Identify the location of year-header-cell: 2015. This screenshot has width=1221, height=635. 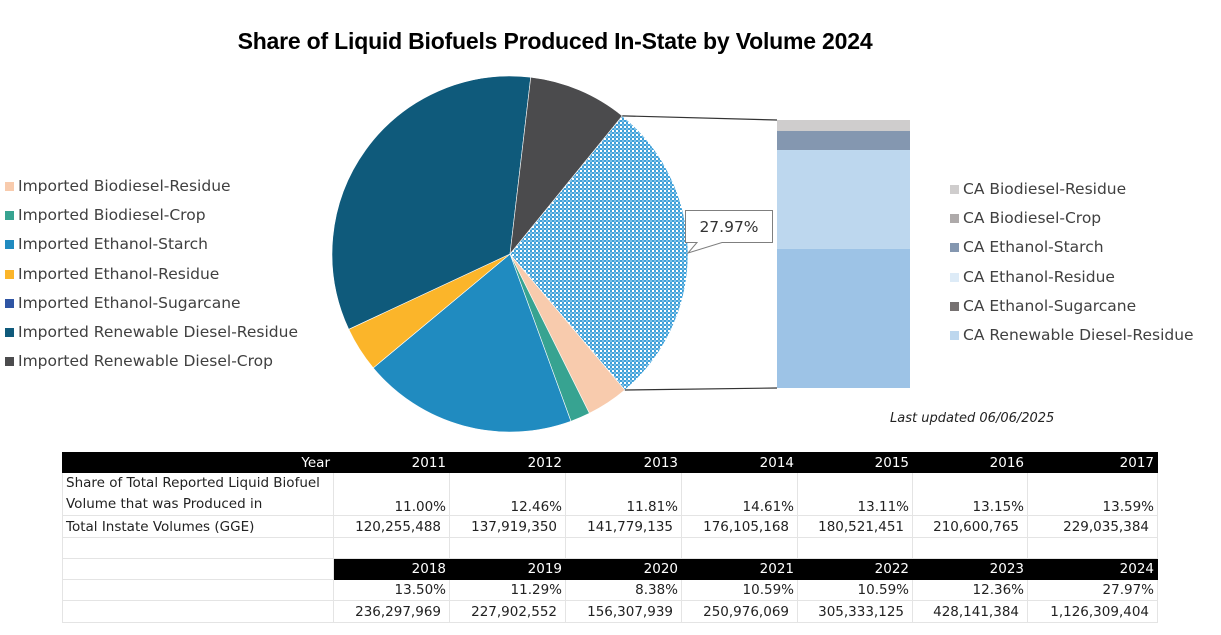
(855, 462).